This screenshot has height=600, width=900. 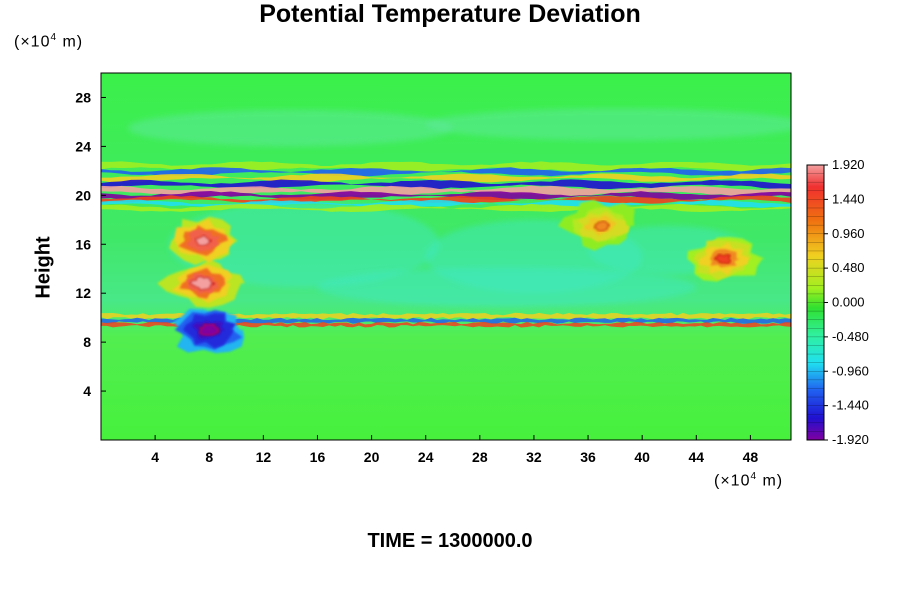 I want to click on x-tick-label: 48, so click(x=751, y=457).